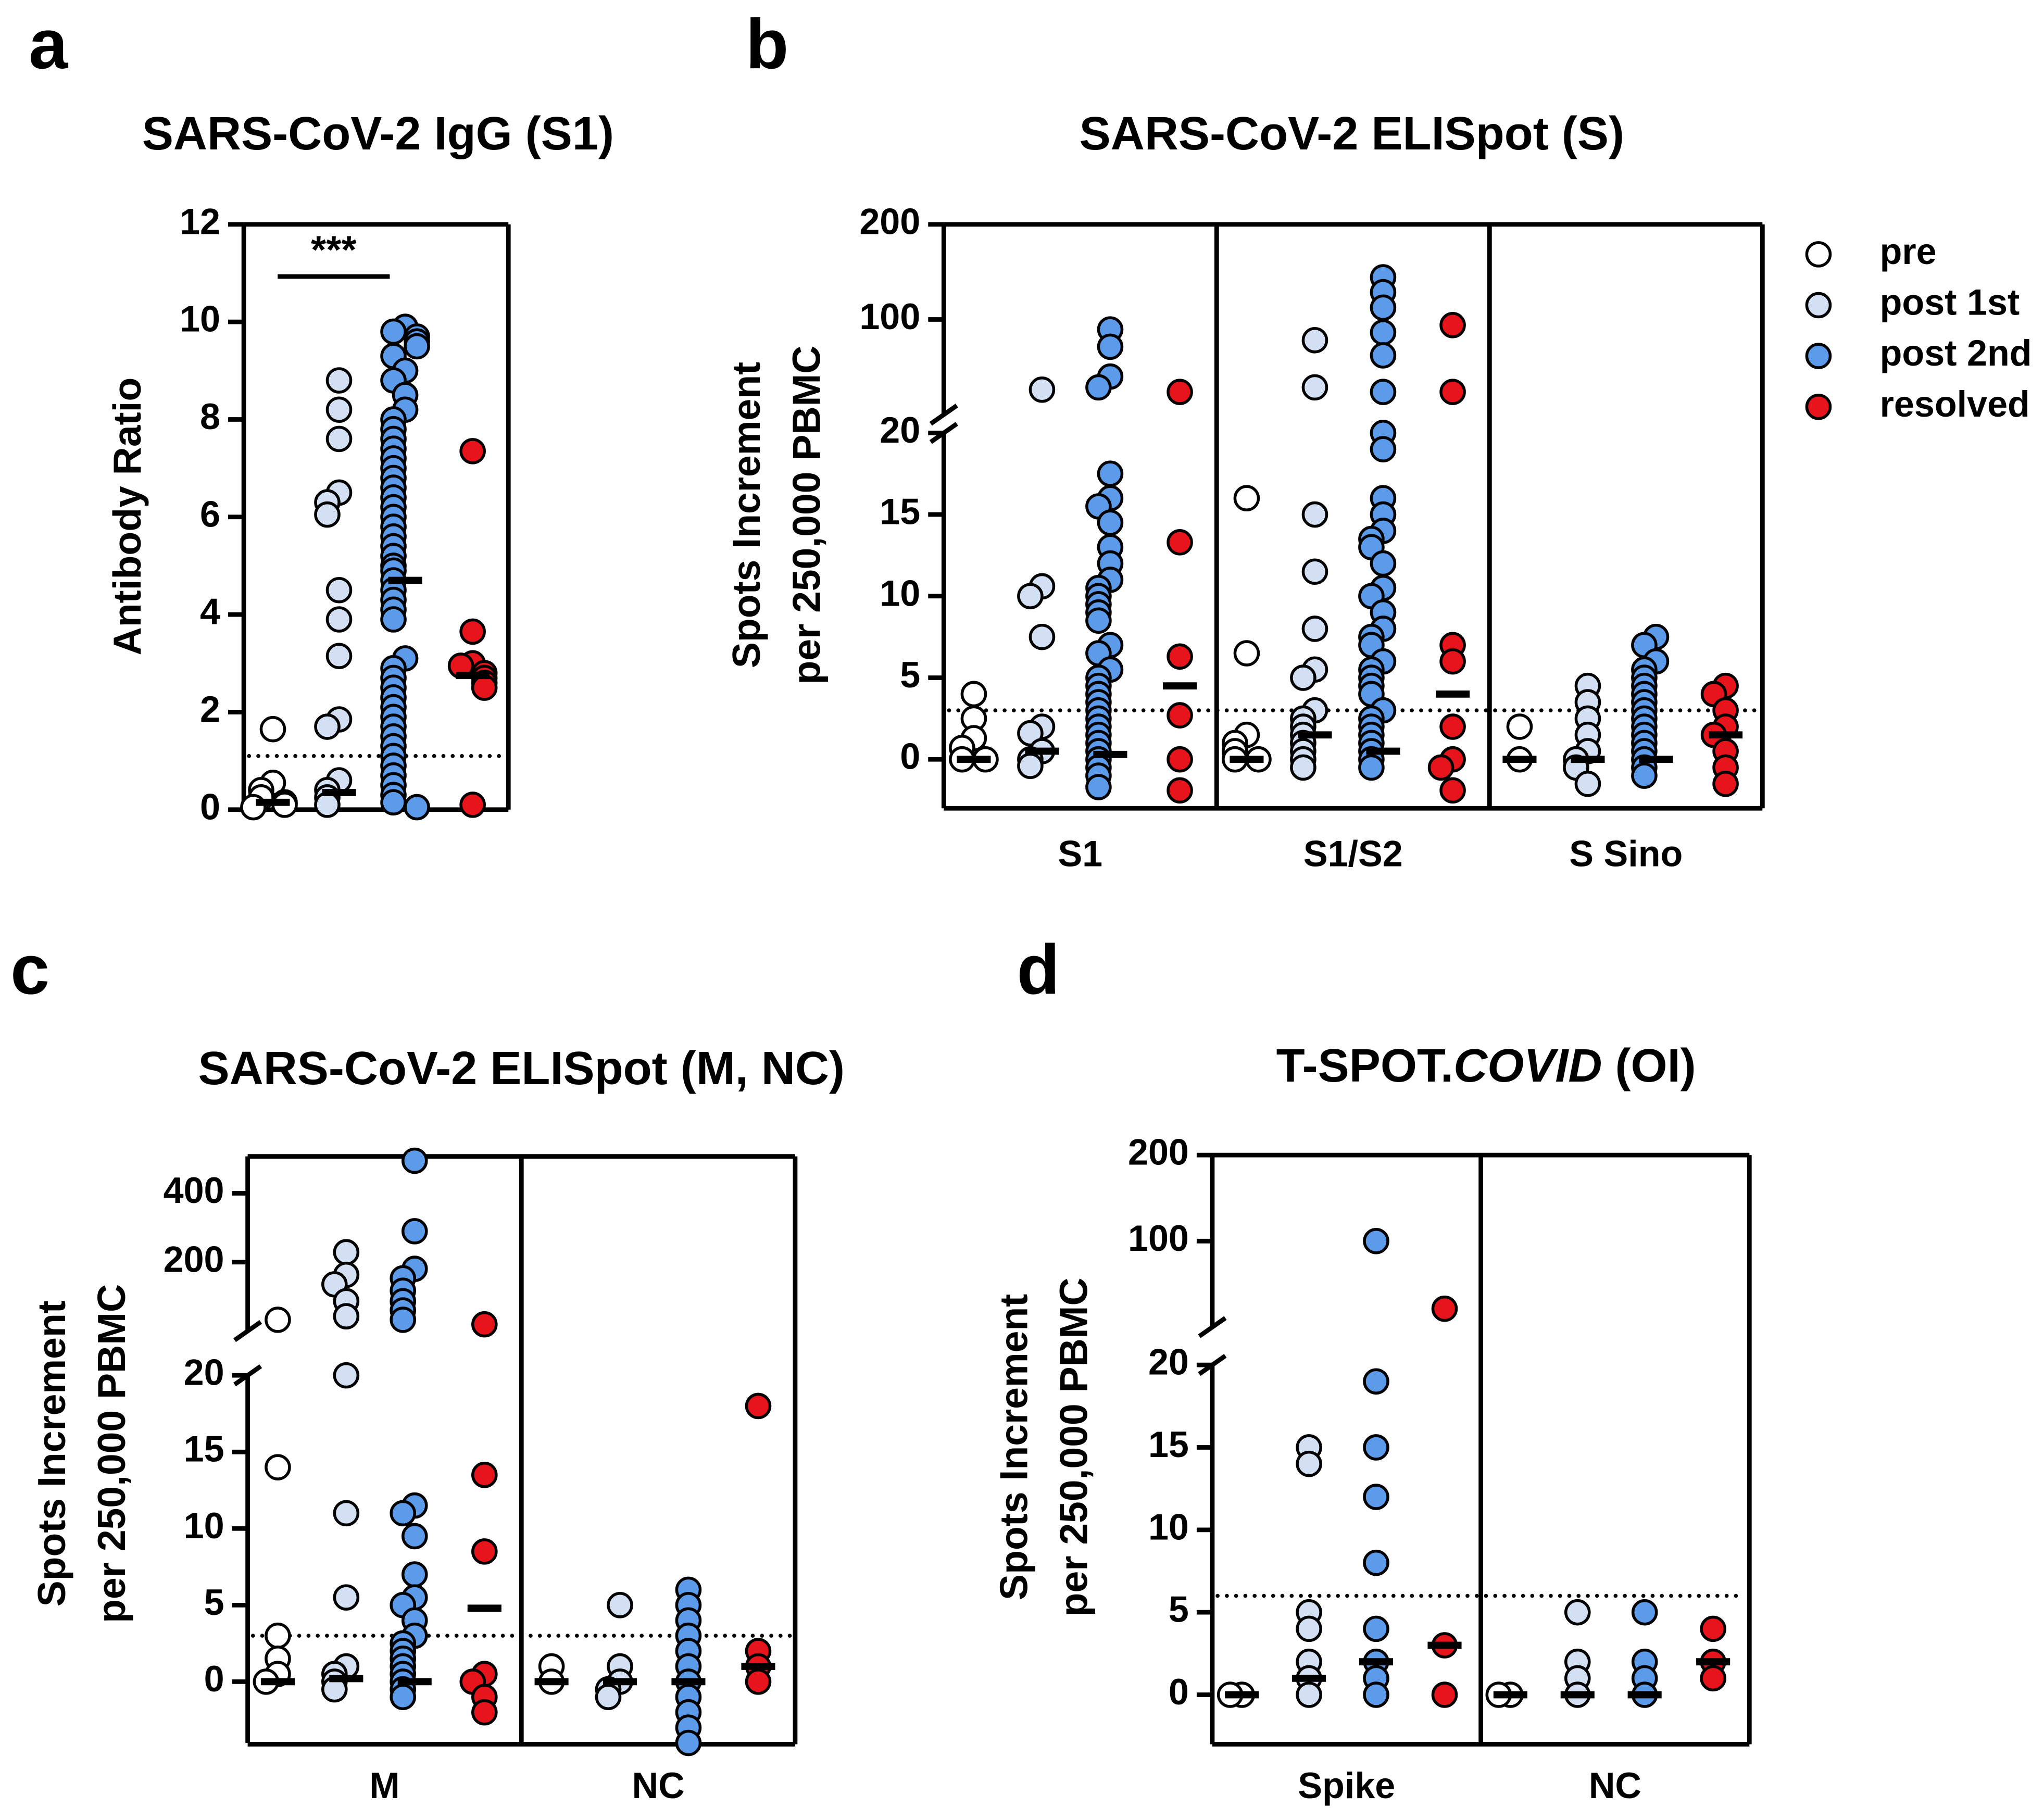 This screenshot has height=1820, width=2044. I want to click on panel-letter: a, so click(49, 44).